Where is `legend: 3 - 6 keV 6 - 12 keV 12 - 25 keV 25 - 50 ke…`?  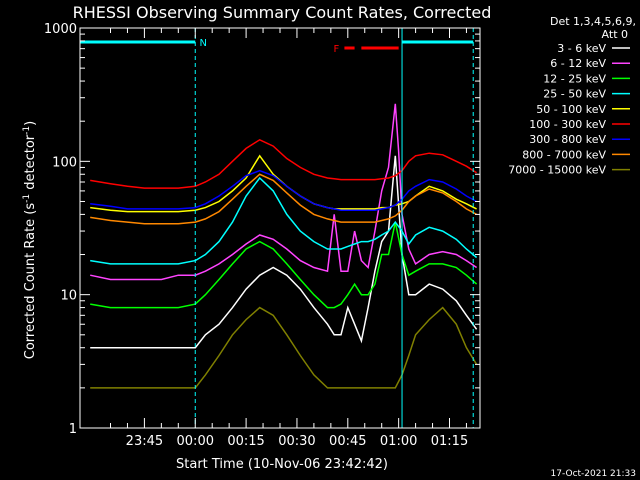 legend: 3 - 6 keV 6 - 12 keV 12 - 25 keV 25 - 50 ke… is located at coordinates (569, 109).